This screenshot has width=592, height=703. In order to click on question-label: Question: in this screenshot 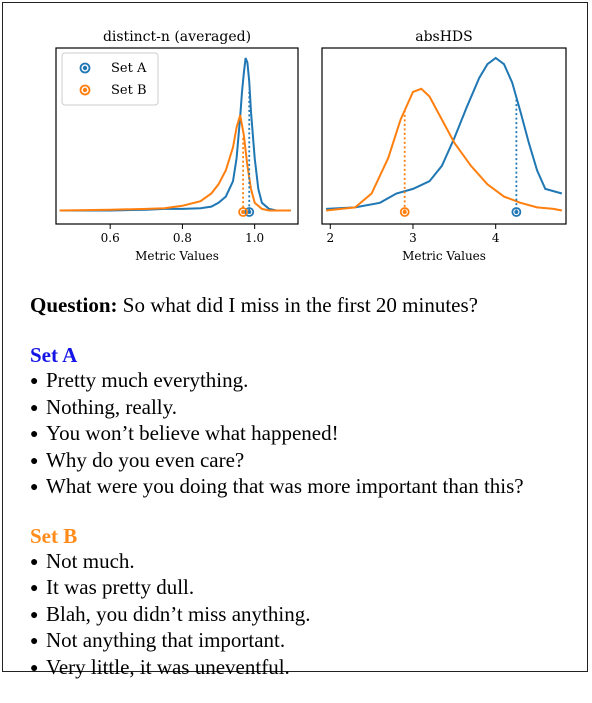, I will do `click(74, 305)`.